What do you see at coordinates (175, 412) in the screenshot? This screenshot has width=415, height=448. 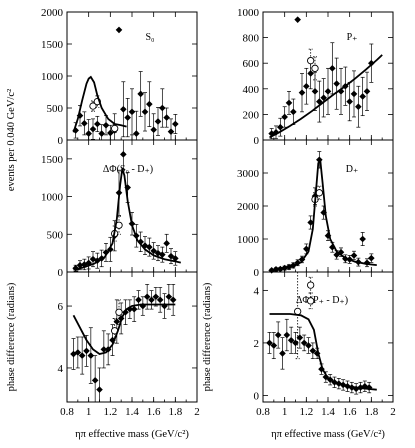 I see `x-tick-label: 1.8` at bounding box center [175, 412].